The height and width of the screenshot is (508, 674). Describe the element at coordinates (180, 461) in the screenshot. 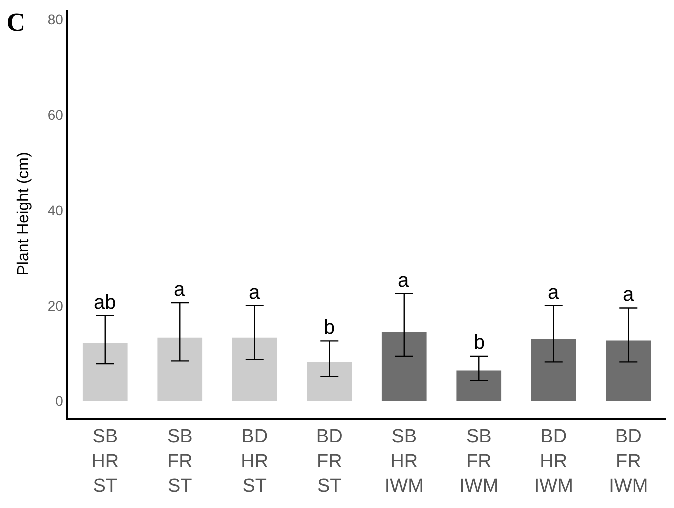

I see `x-tick-label: SB FR ST` at that location.